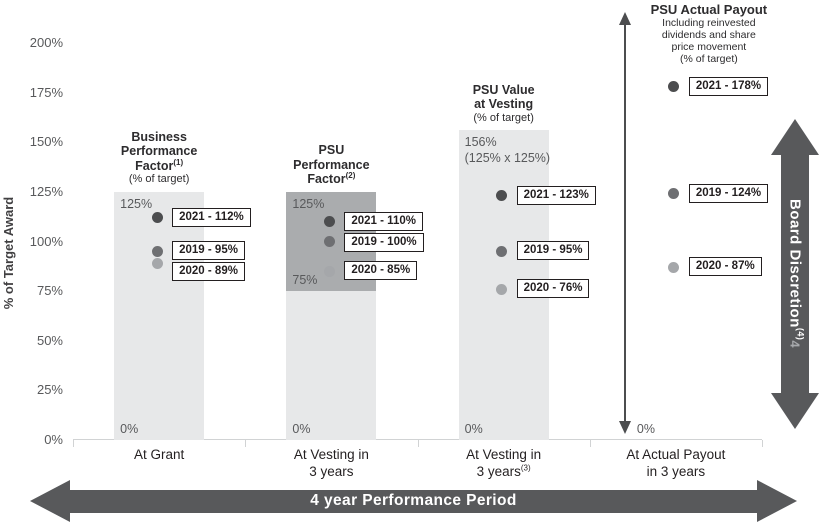 The image size is (820, 524). I want to click on performance-period-label: 4 year Performance Period, so click(413, 500).